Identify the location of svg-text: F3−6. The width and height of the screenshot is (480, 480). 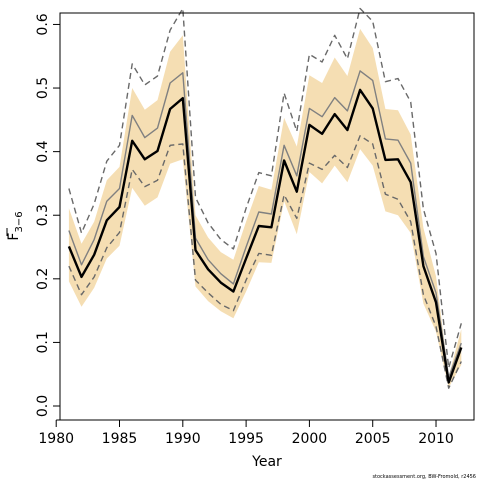
(15, 225).